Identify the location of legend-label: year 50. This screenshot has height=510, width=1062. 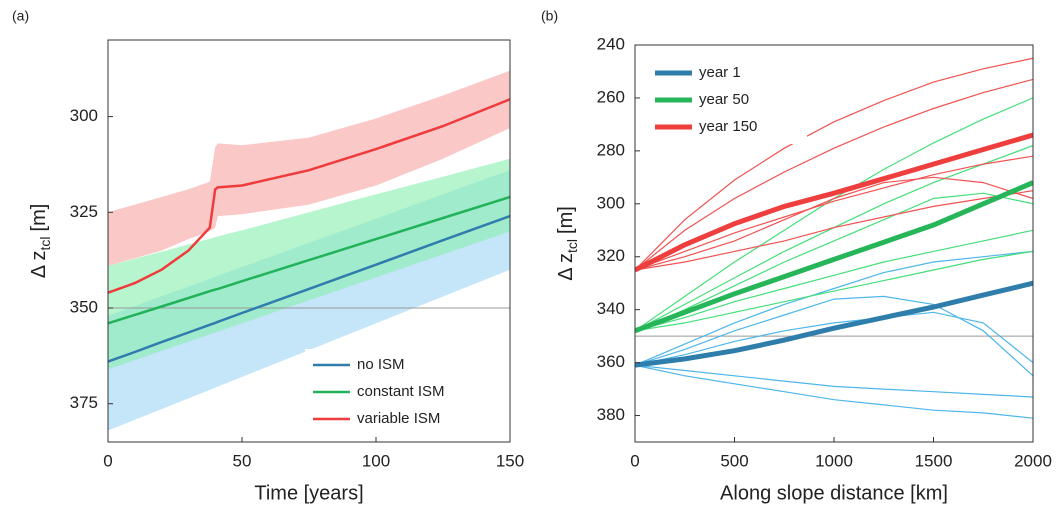
(724, 99).